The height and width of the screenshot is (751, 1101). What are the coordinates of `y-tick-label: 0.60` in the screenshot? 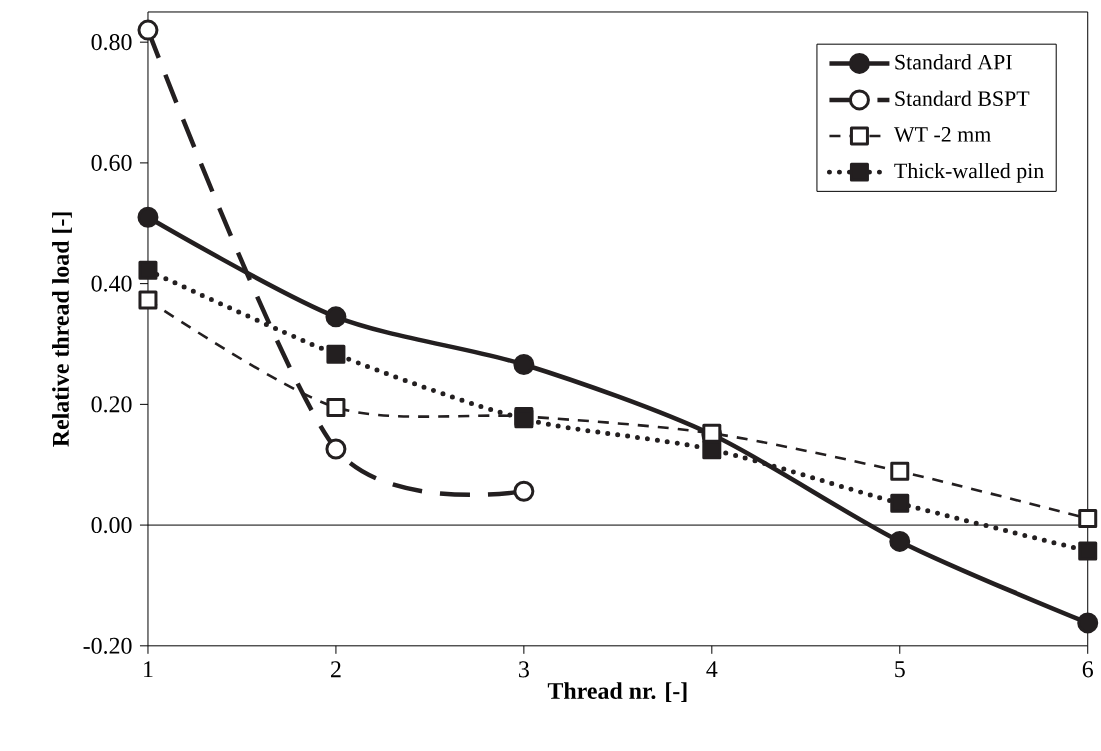 It's located at (111, 163).